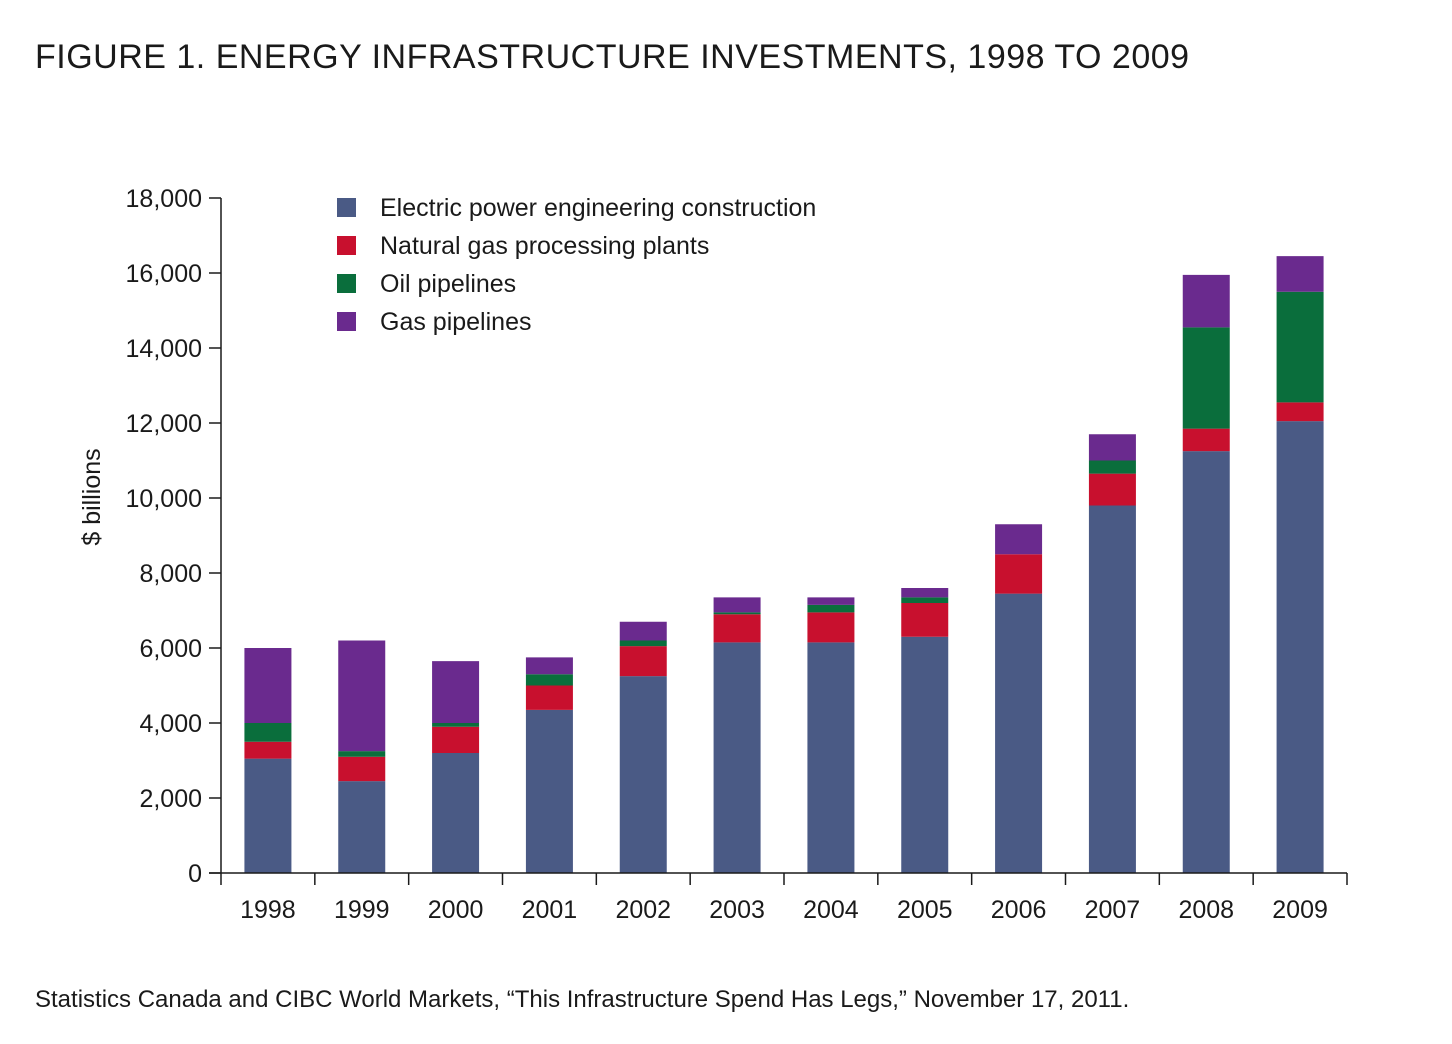 Image resolution: width=1452 pixels, height=1044 pixels. What do you see at coordinates (1206, 910) in the screenshot?
I see `x-tick-label: 2008` at bounding box center [1206, 910].